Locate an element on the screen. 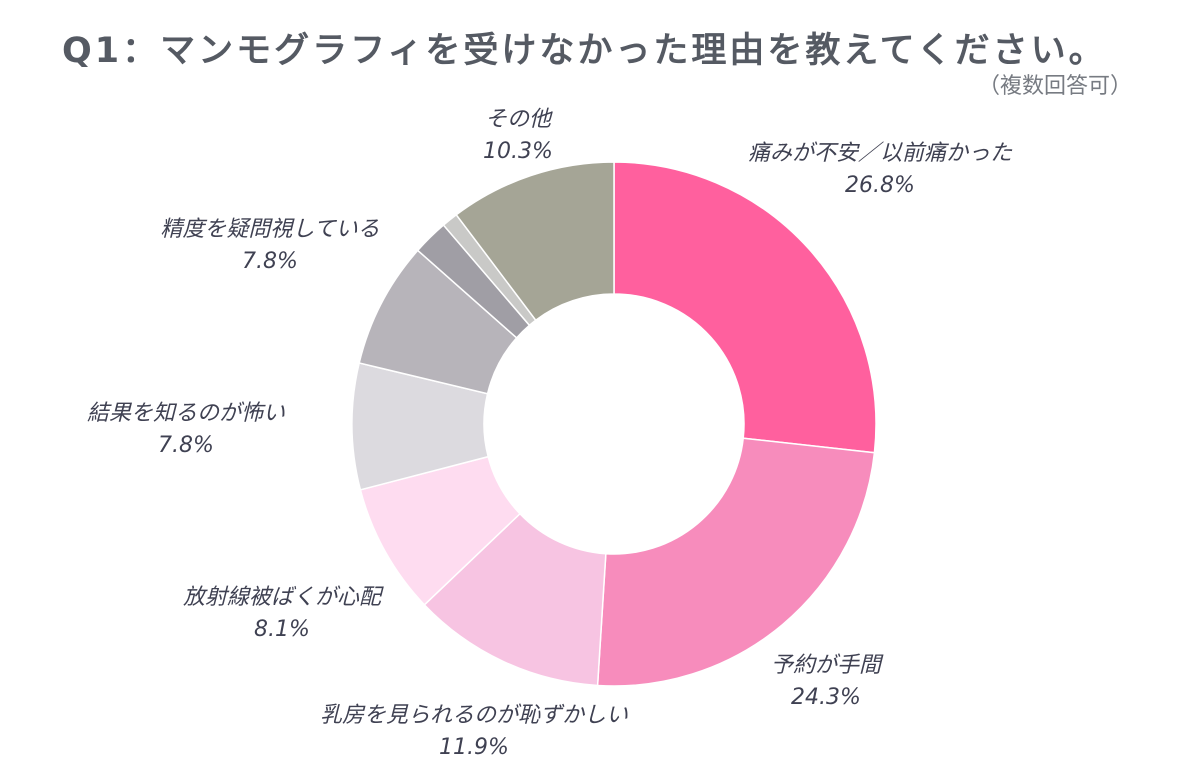 Image resolution: width=1200 pixels, height=766 pixels. slice-label: その他 is located at coordinates (519, 119).